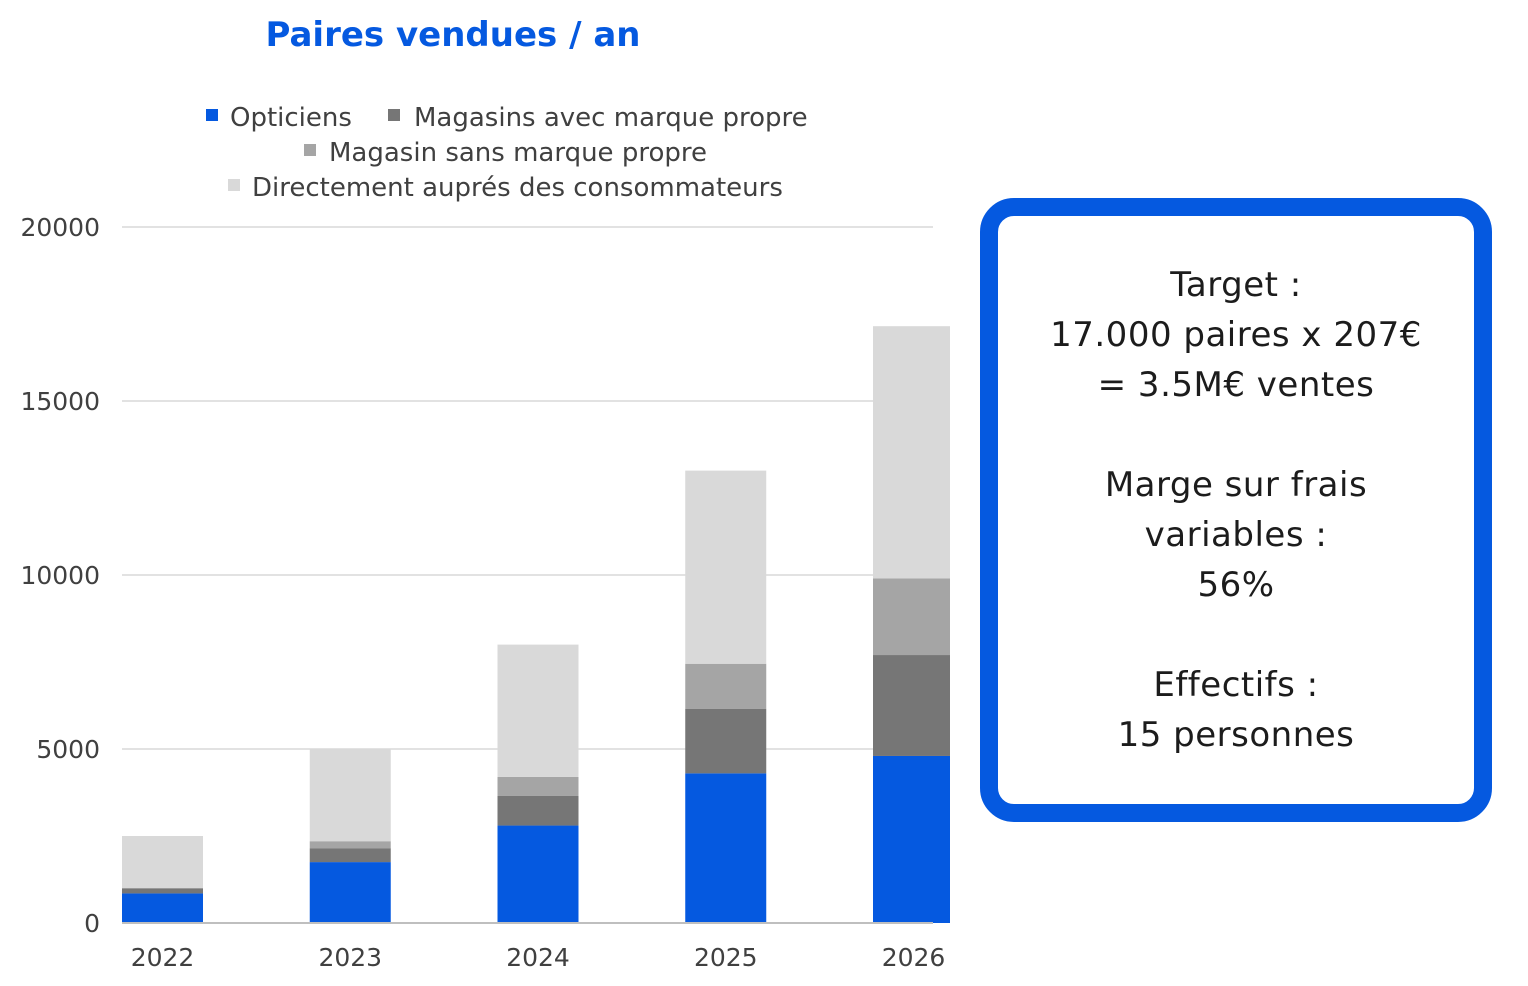 The image size is (1528, 986). What do you see at coordinates (914, 957) in the screenshot?
I see `x-tick-label: 2026` at bounding box center [914, 957].